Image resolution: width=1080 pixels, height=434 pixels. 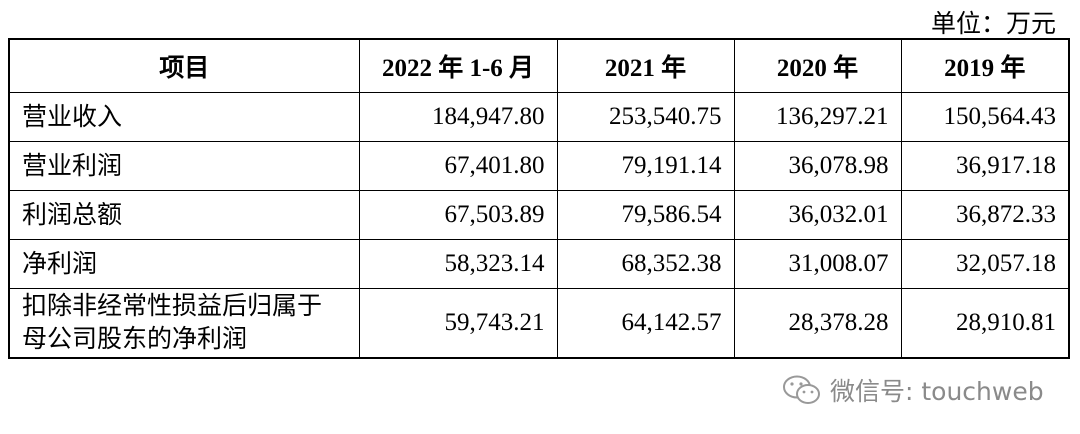 I want to click on row-label: 利润总额, so click(x=184, y=215).